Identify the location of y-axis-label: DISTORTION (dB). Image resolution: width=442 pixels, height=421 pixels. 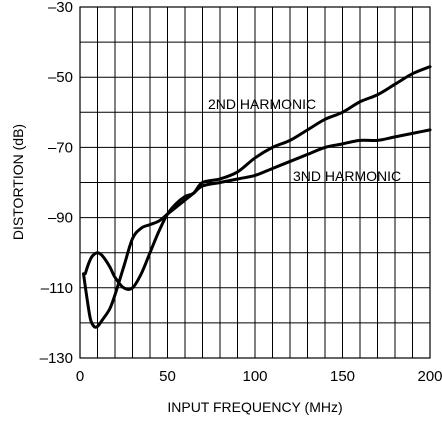
(18, 182).